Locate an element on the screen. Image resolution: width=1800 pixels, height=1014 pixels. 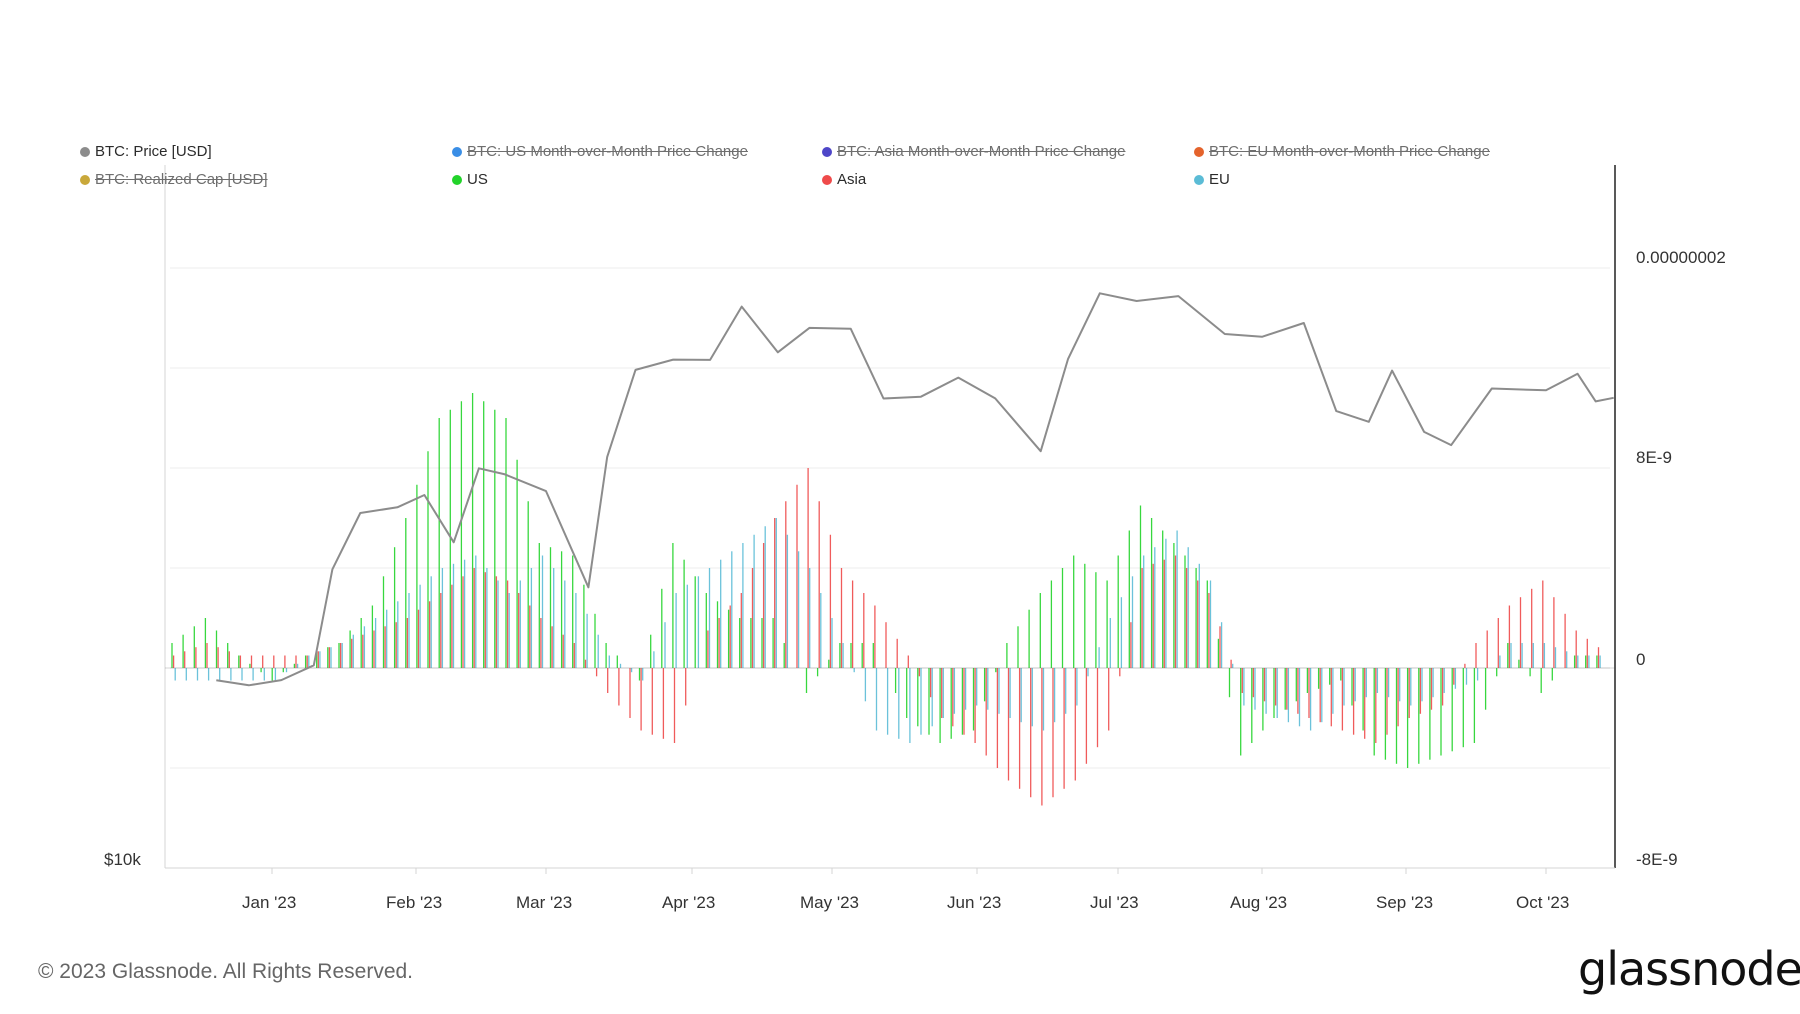
legend-item-realized-cap: BTC: Realized Cap [USD] is located at coordinates (174, 179).